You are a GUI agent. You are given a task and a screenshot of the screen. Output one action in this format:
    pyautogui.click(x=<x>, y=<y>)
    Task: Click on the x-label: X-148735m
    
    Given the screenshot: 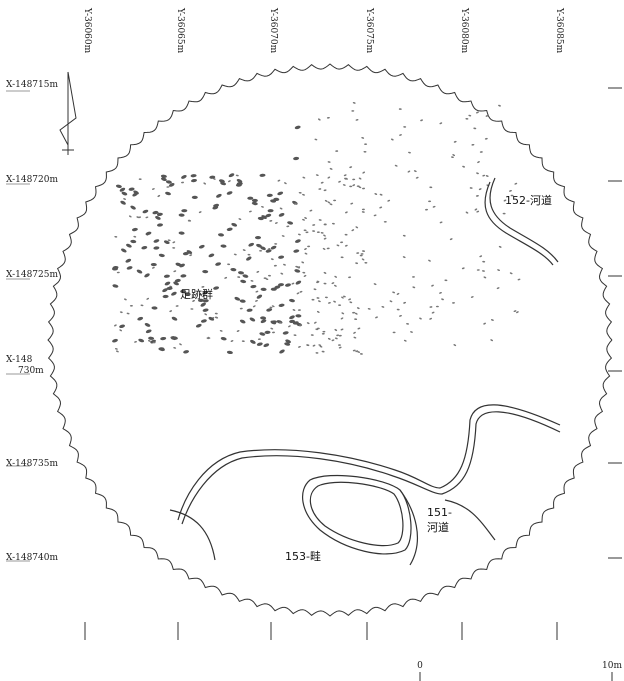 What is the action you would take?
    pyautogui.click(x=32, y=464)
    